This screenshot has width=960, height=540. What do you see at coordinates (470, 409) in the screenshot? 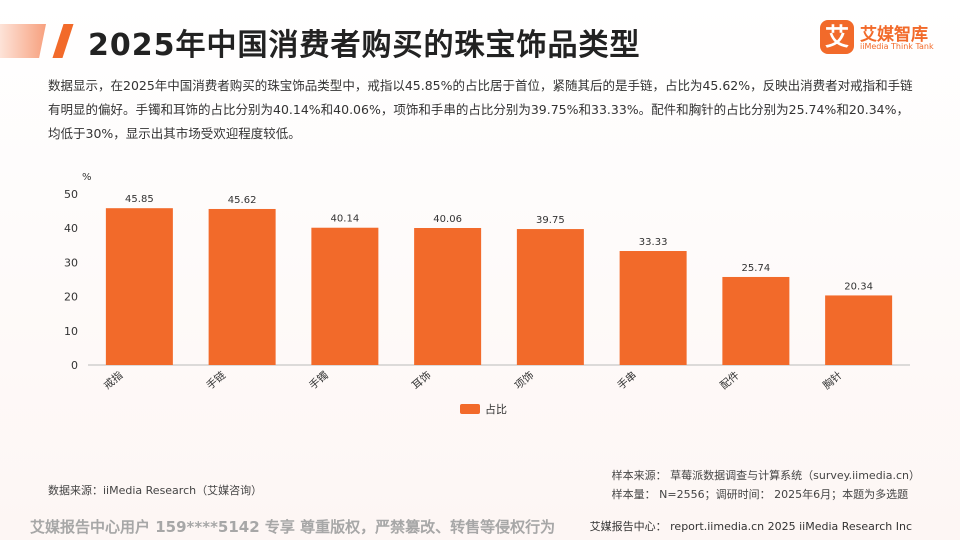
I see `legend-swatch` at bounding box center [470, 409].